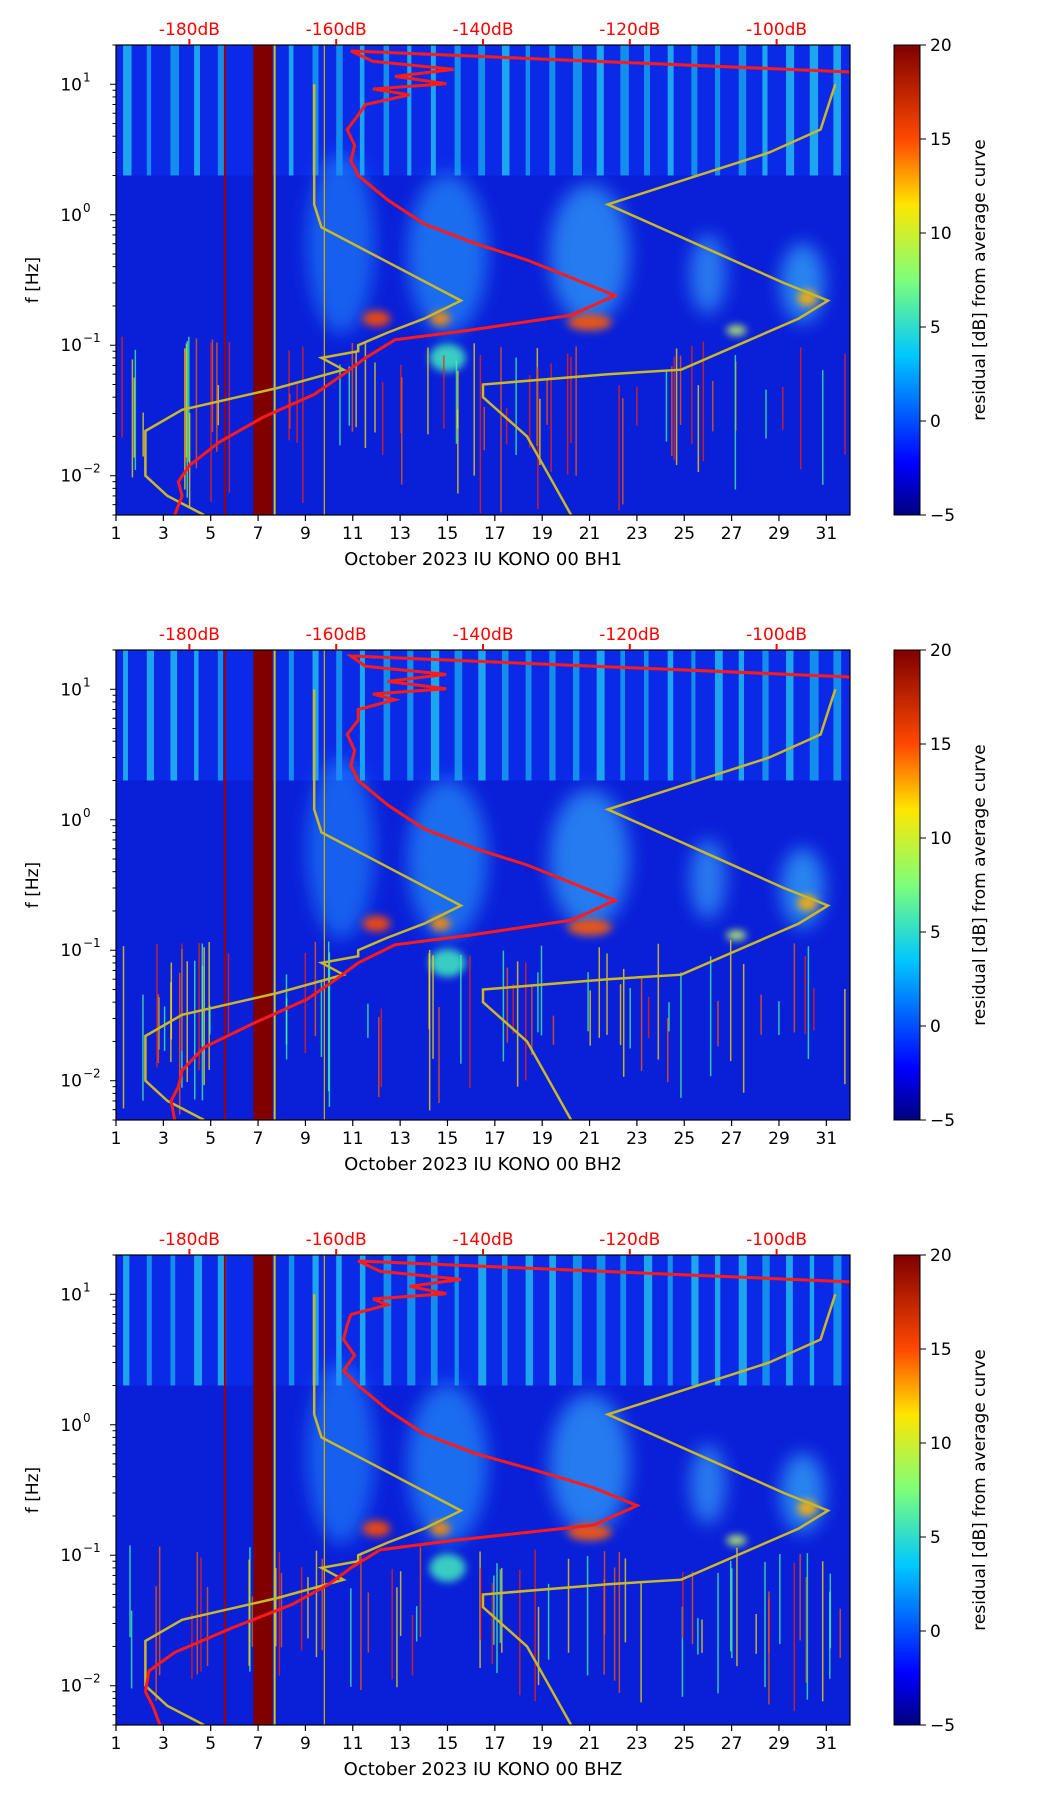 The width and height of the screenshot is (1052, 1806). What do you see at coordinates (87, 208) in the screenshot?
I see `y-tick-exponent: 0` at bounding box center [87, 208].